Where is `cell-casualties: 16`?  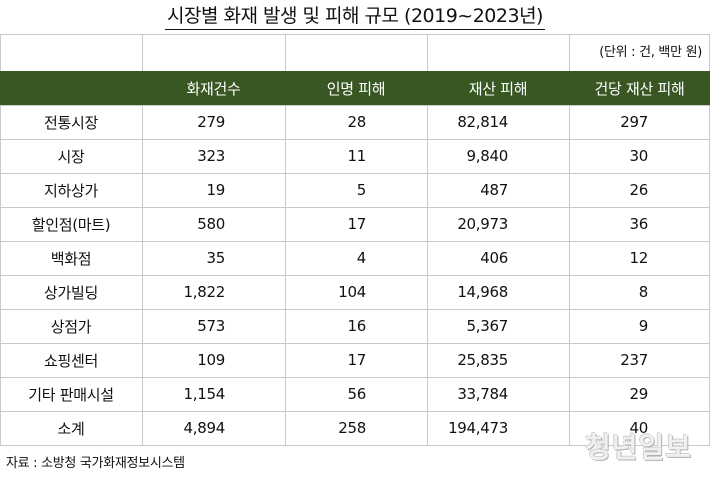
cell-casualties: 16 is located at coordinates (357, 326).